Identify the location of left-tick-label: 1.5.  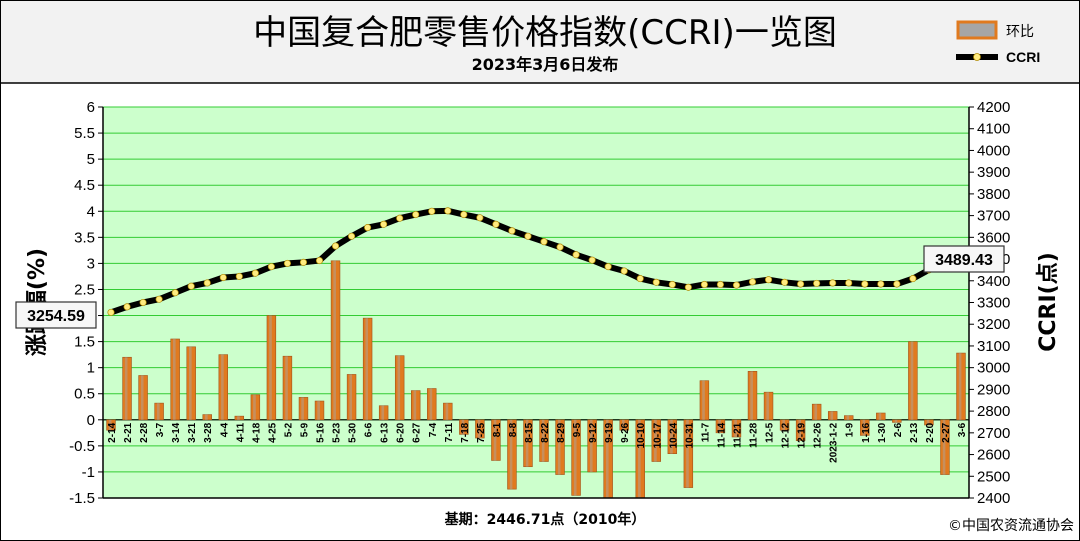
(84, 342).